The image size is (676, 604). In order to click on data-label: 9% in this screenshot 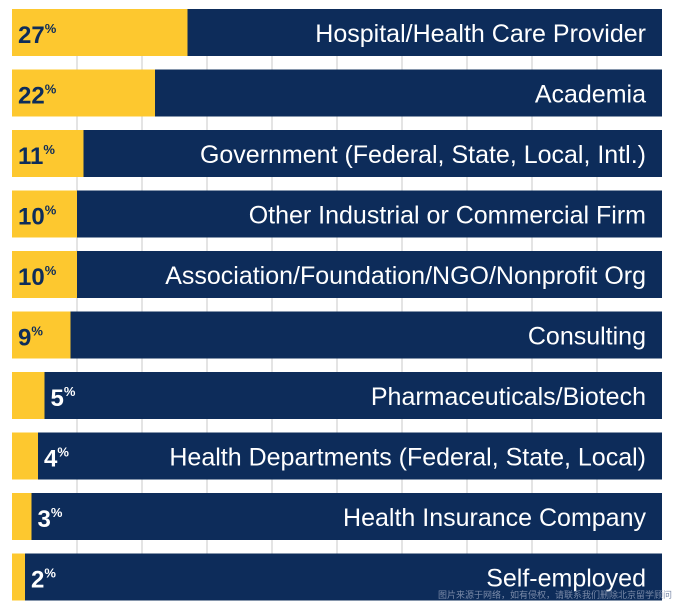, I will do `click(30, 338)`.